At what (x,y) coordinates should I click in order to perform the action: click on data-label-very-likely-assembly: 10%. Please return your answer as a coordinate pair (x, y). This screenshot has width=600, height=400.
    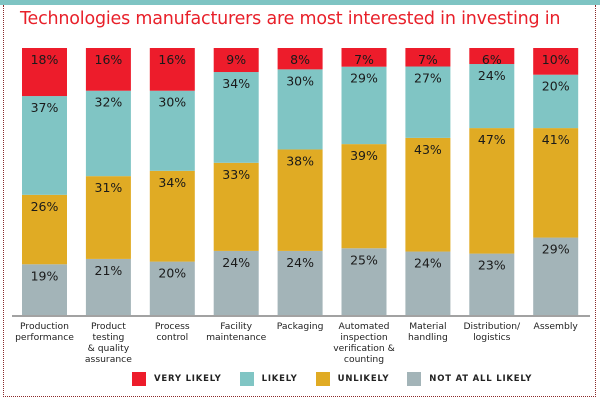
    Looking at the image, I should click on (556, 59).